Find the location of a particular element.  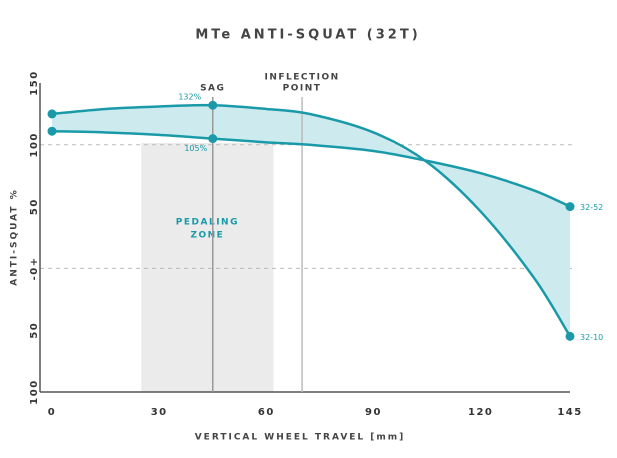

series-line is located at coordinates (311, 168).